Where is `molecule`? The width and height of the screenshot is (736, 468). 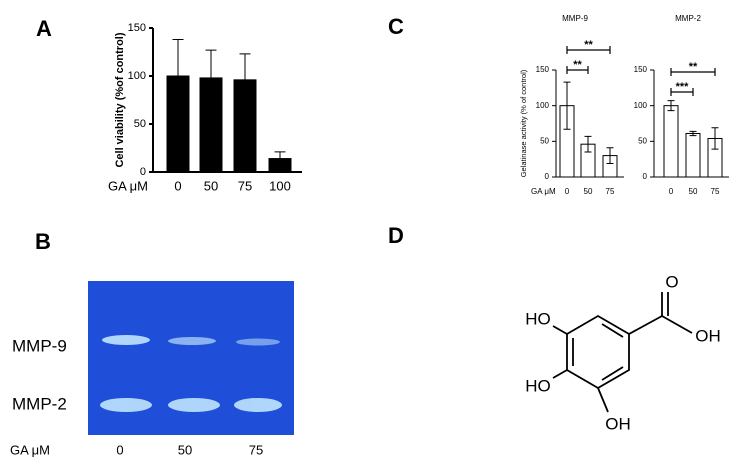 molecule is located at coordinates (622, 352).